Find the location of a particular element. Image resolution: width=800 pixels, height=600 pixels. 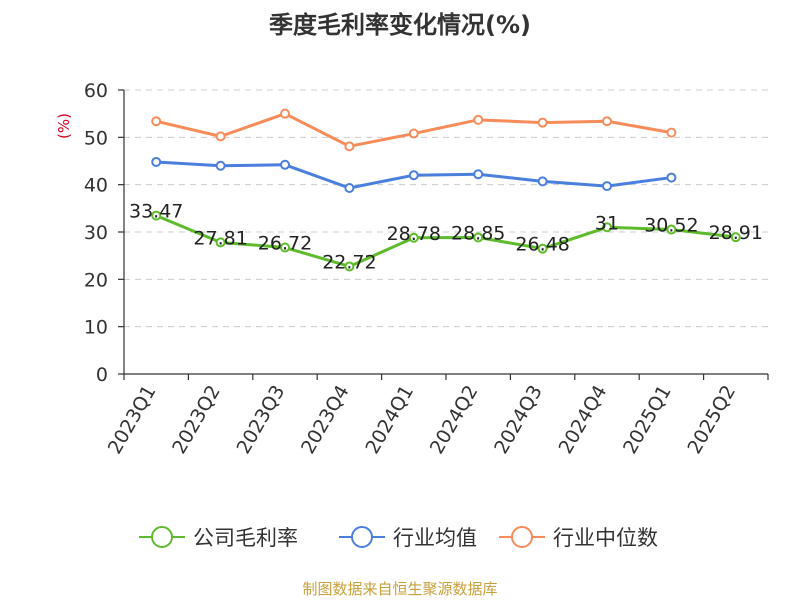

data-label: 31 is located at coordinates (607, 223).